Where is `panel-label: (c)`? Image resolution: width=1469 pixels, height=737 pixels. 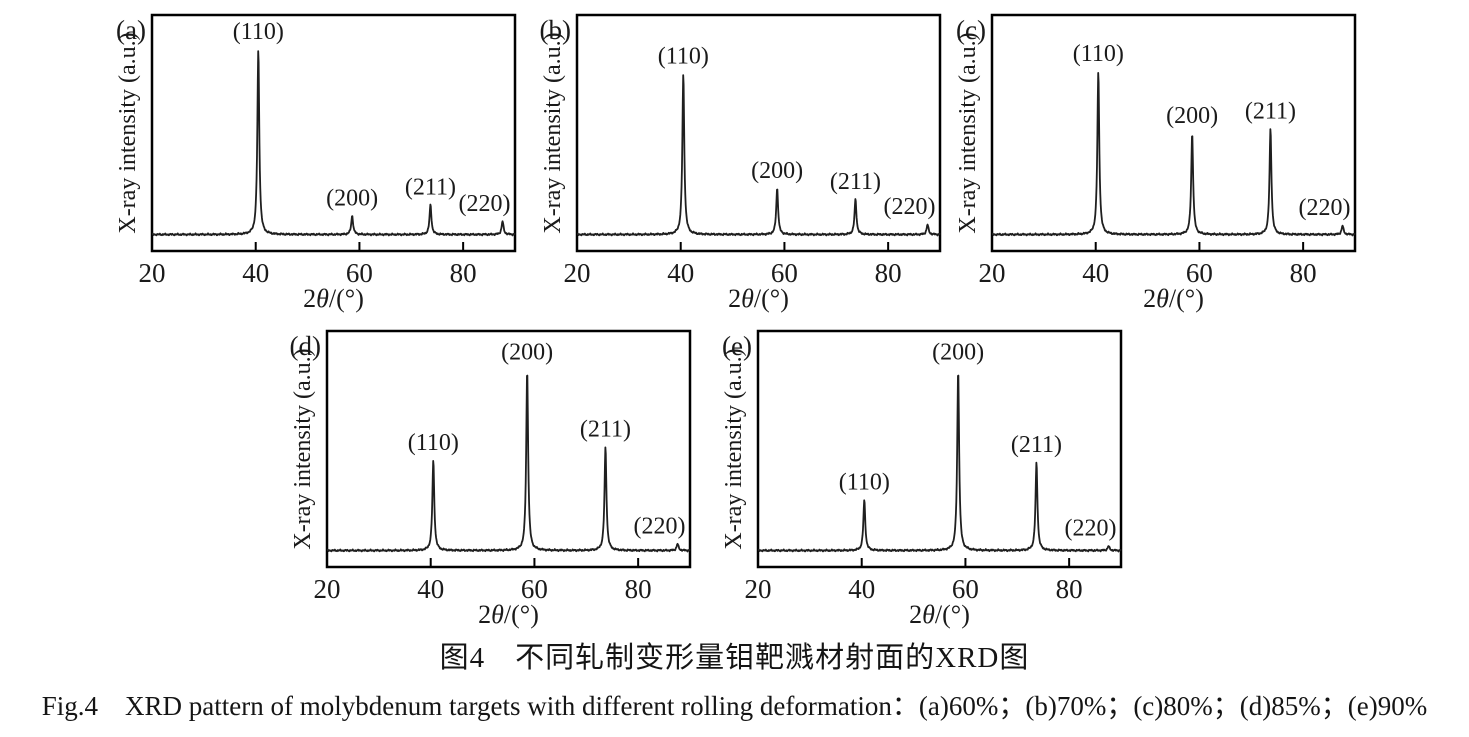 panel-label: (c) is located at coordinates (971, 30).